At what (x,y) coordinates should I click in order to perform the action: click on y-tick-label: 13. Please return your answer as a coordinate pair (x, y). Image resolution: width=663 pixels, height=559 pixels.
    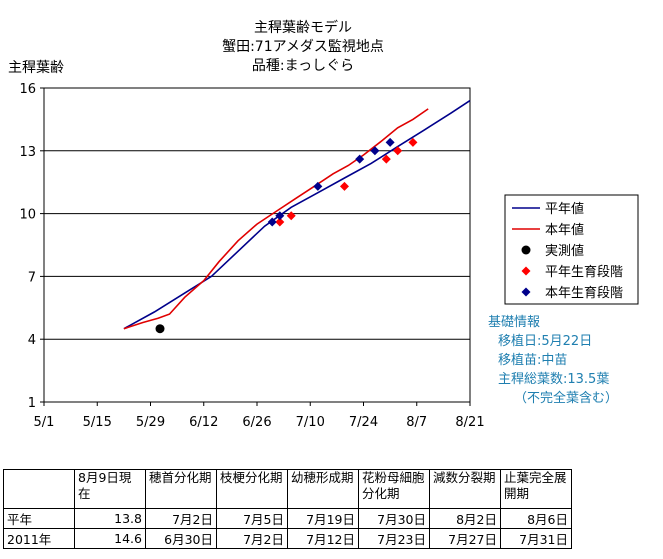
    Looking at the image, I should click on (27, 152).